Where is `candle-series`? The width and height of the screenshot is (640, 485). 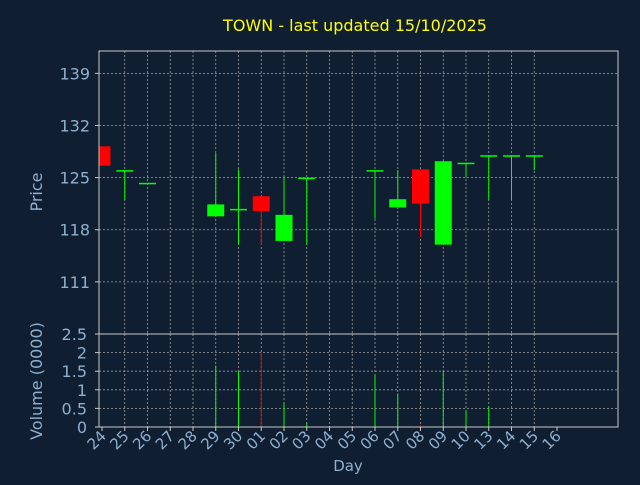 candle-series is located at coordinates (321, 195).